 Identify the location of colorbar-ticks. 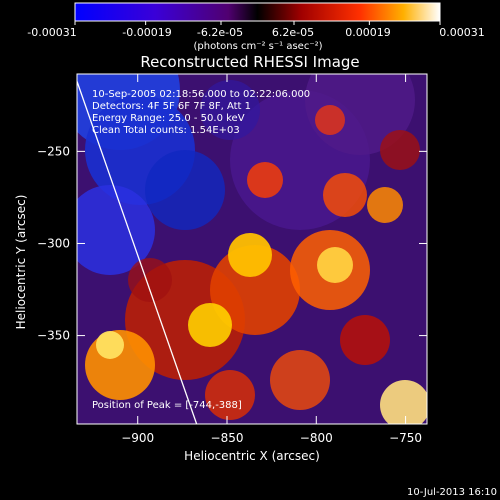
(257, 23).